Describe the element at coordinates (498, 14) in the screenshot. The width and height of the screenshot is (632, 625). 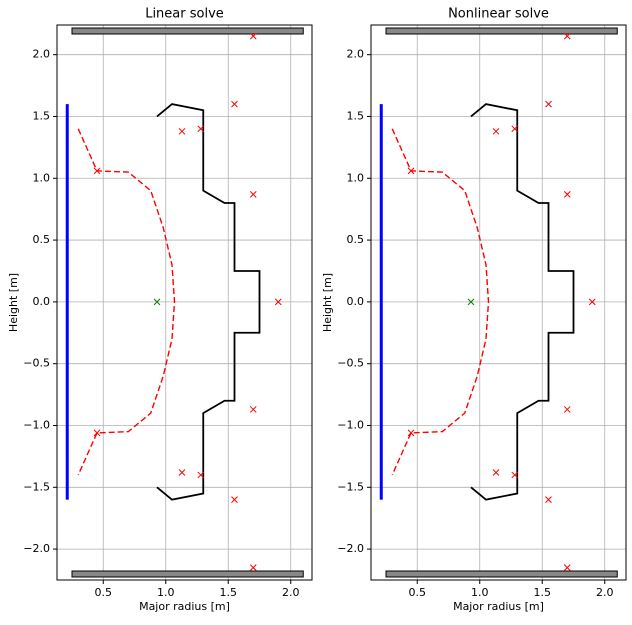
I see `subplot-title: Nonlinear solve` at that location.